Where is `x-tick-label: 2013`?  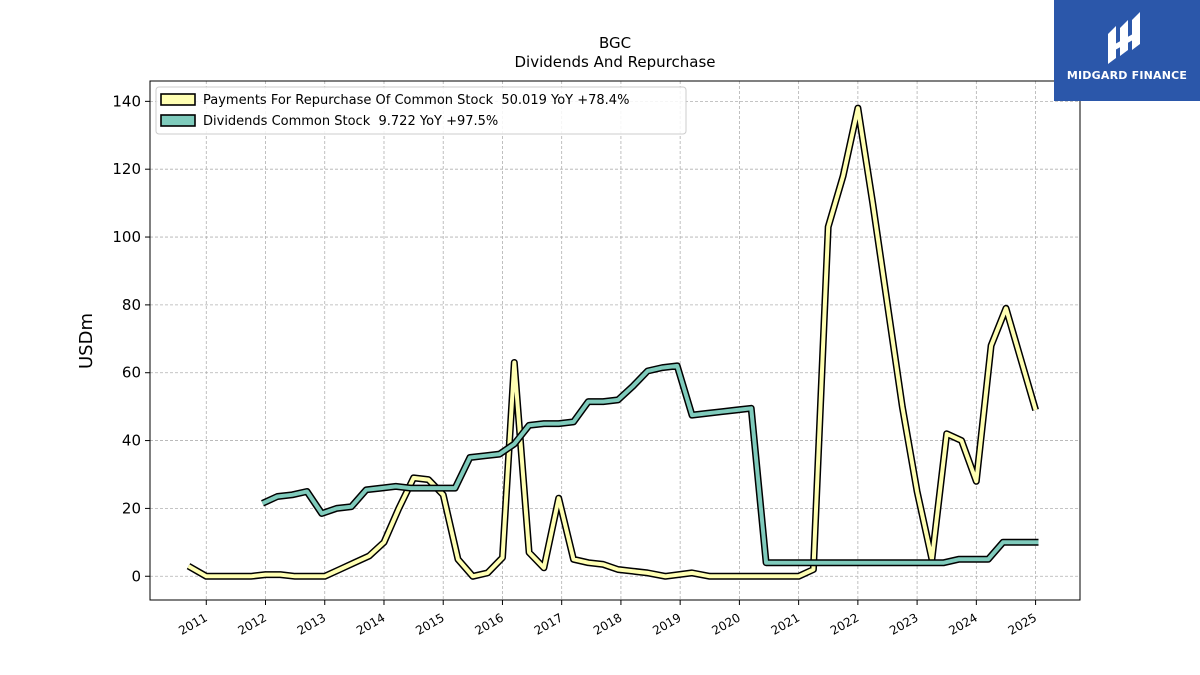 x-tick-label: 2013 is located at coordinates (311, 623).